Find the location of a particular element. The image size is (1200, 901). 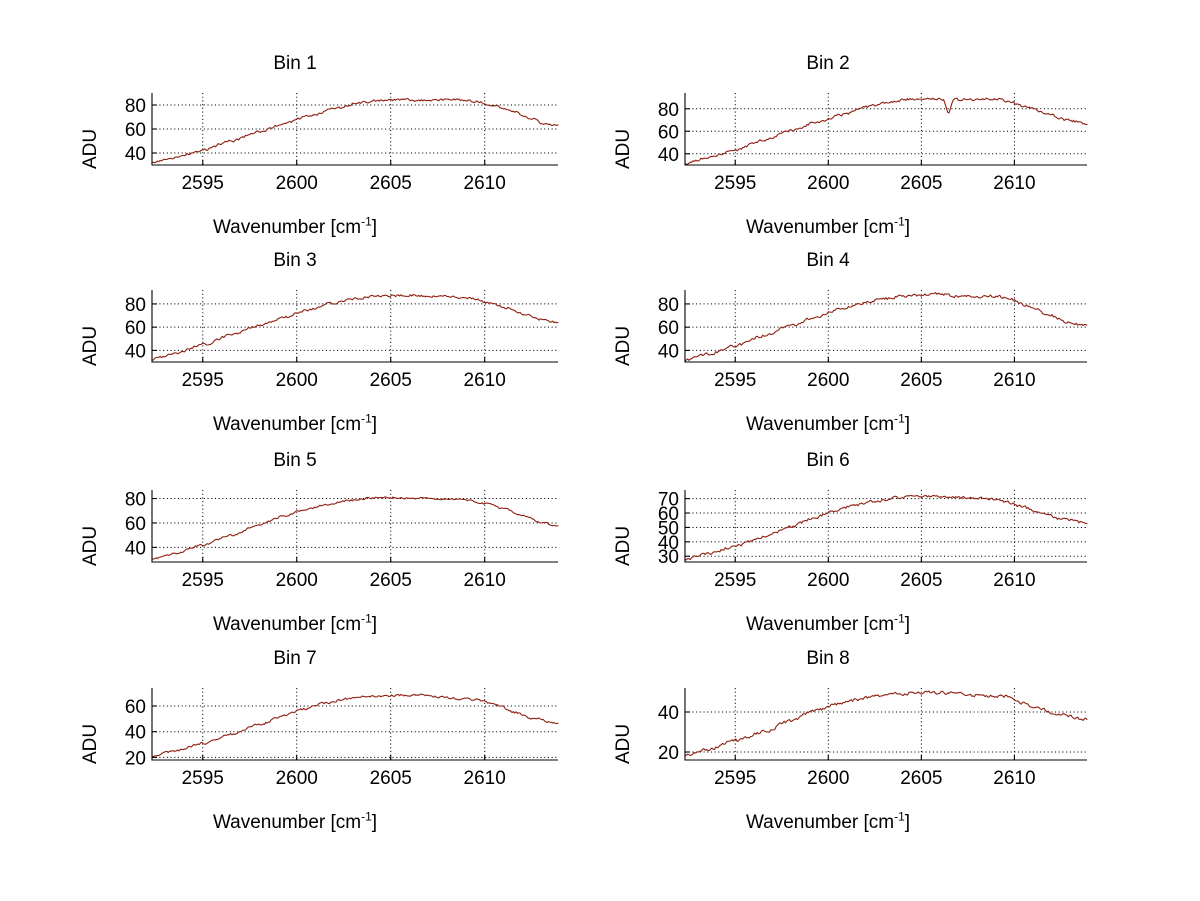

subplot-title-2: Bin 2 is located at coordinates (828, 63).